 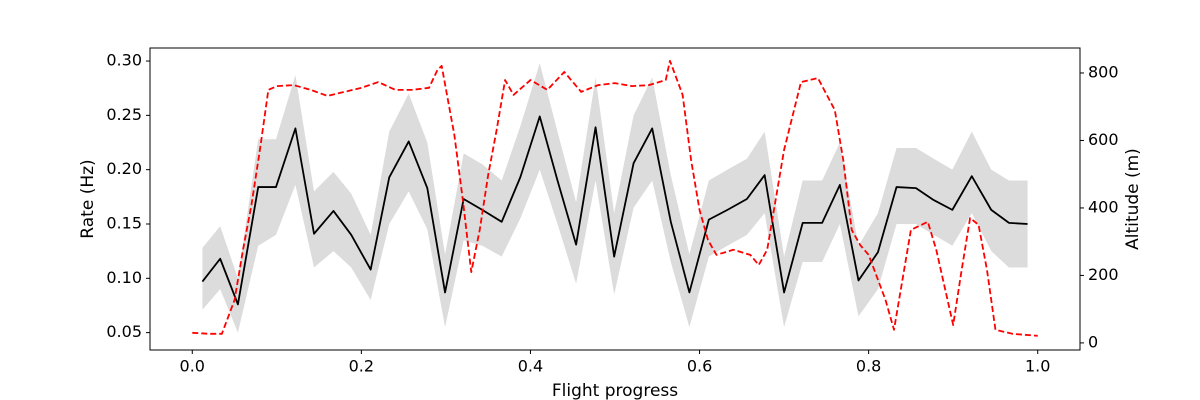 I want to click on y-tick-label: 0.10, so click(x=124, y=277).